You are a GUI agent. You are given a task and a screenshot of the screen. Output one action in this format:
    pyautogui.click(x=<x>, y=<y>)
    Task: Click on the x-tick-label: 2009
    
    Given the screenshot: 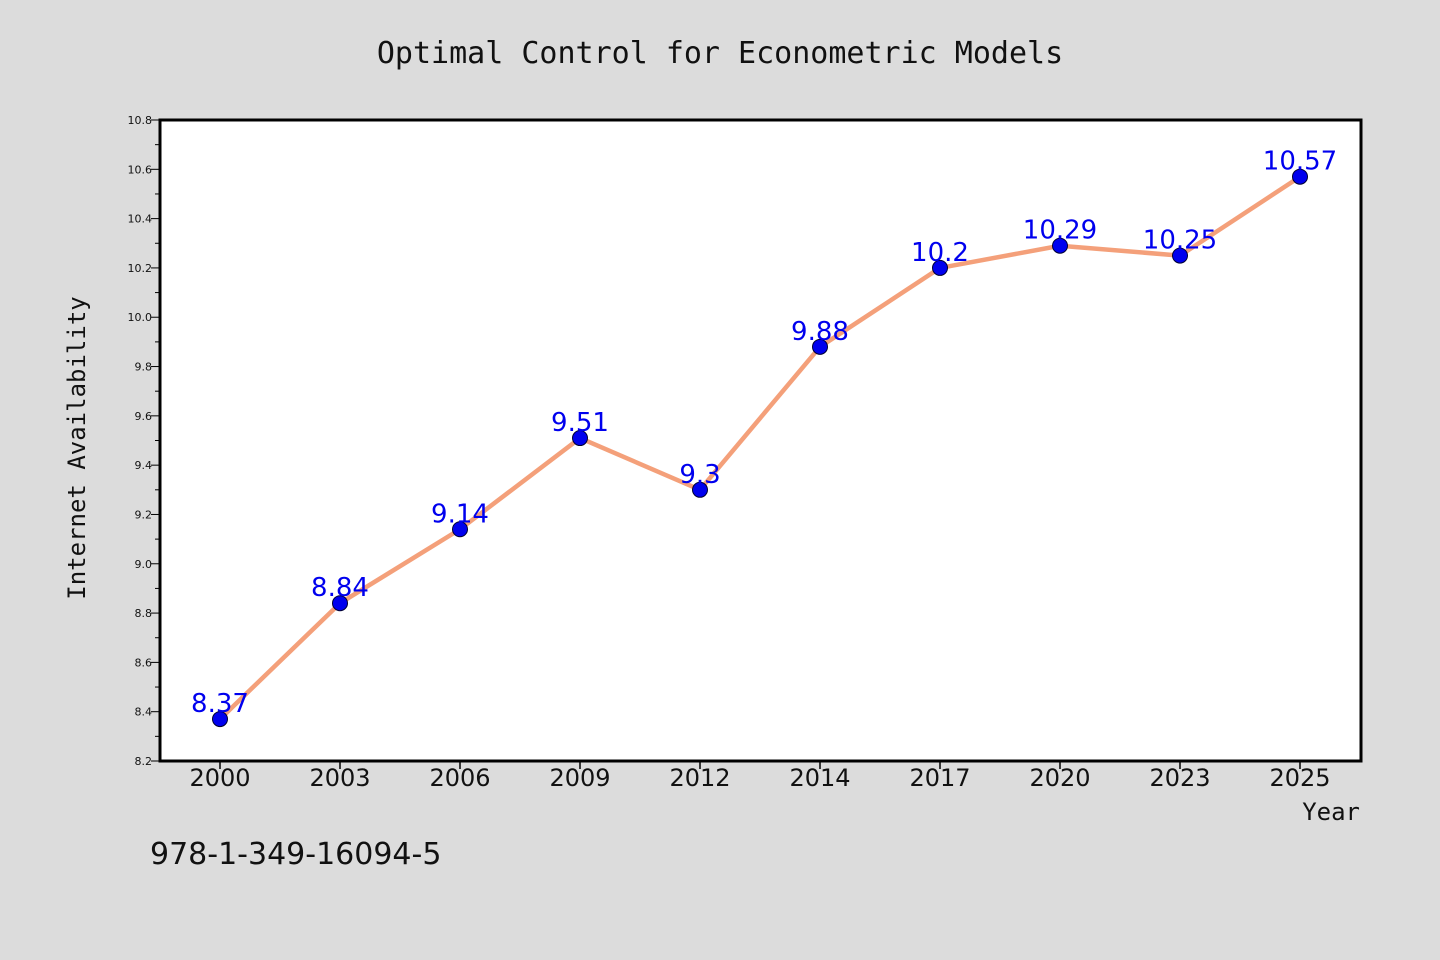 What is the action you would take?
    pyautogui.click(x=579, y=778)
    